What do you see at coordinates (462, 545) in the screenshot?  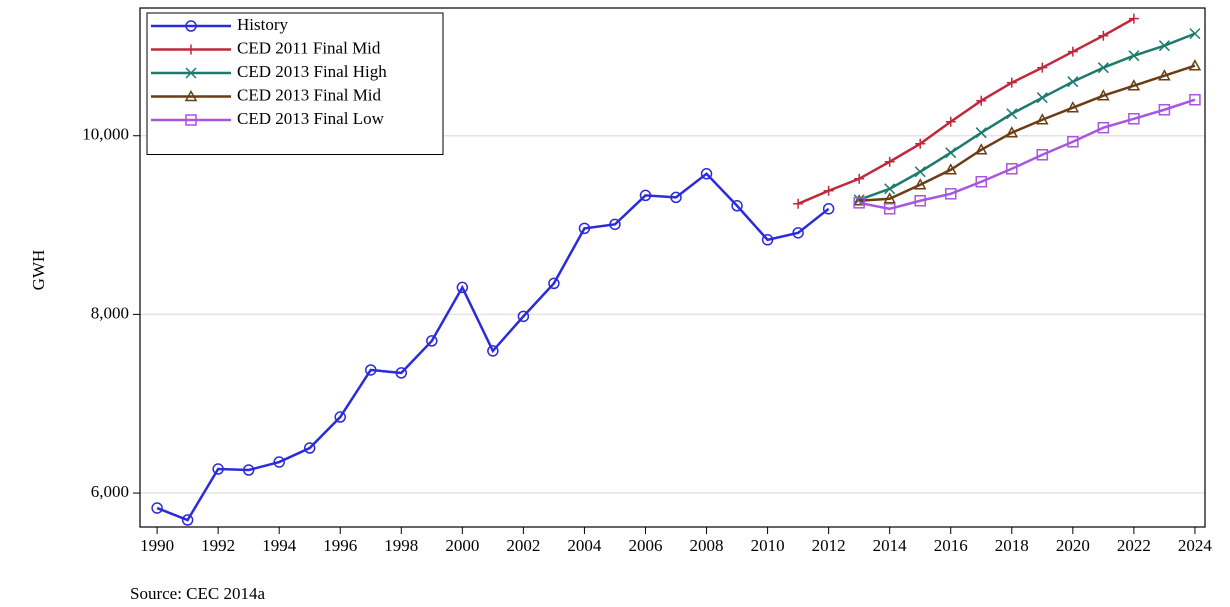 I see `x-tick-label: 2000` at bounding box center [462, 545].